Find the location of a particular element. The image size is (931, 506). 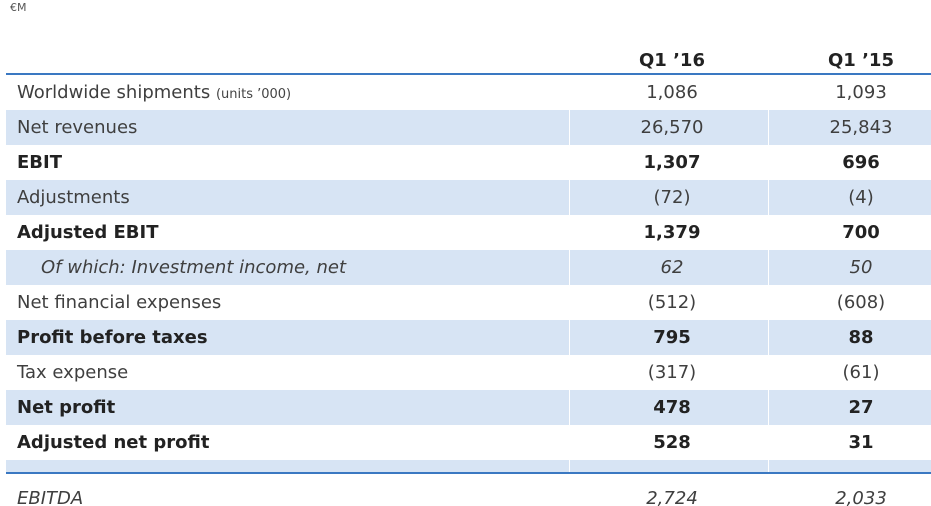

value-q1-16: 1,379 is located at coordinates (672, 232).